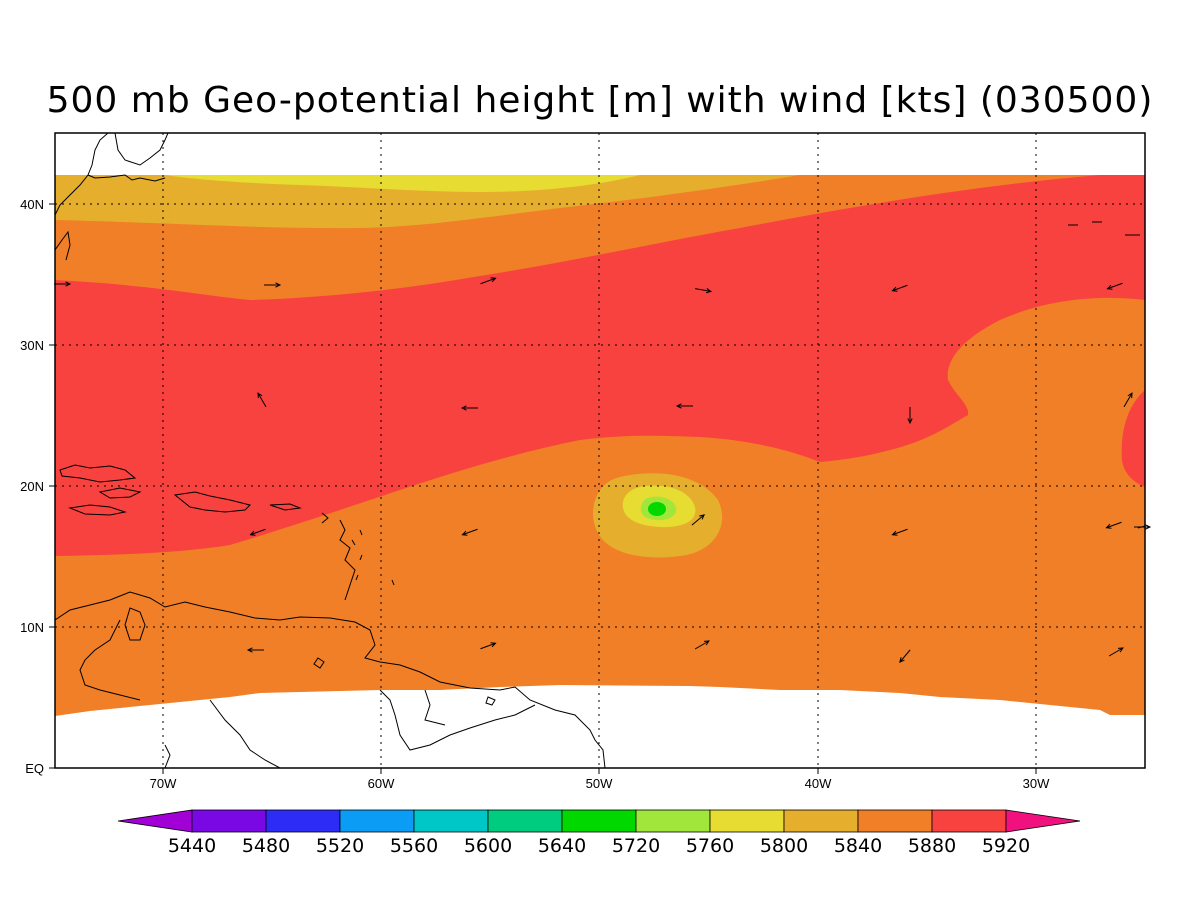 The width and height of the screenshot is (1200, 900). What do you see at coordinates (32, 627) in the screenshot?
I see `lat-label-10n: 10N` at bounding box center [32, 627].